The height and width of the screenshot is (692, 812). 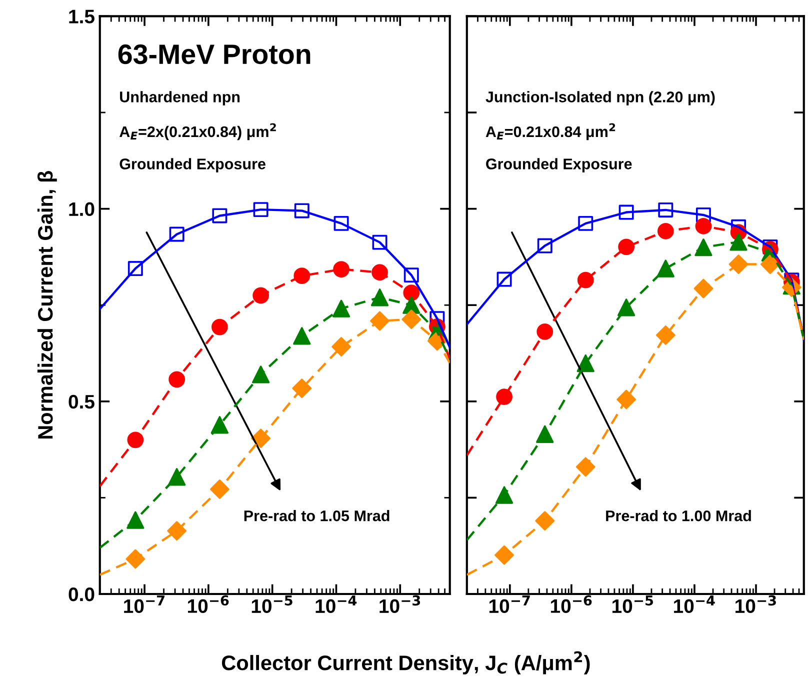 What do you see at coordinates (81, 594) in the screenshot?
I see `y-tick-label: 0.0` at bounding box center [81, 594].